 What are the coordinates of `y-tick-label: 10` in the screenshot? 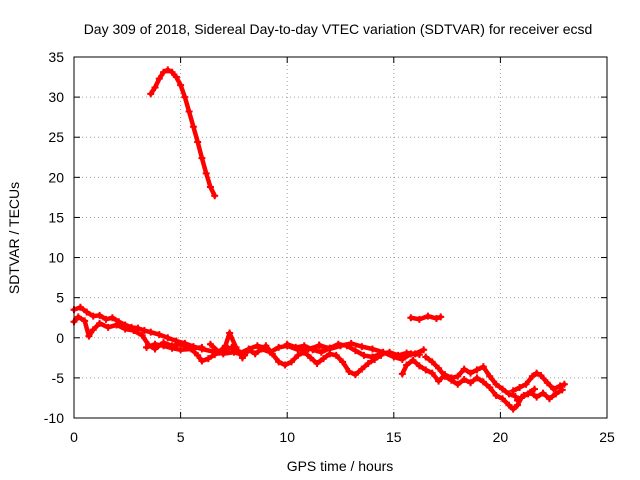 It's located at (56, 258).